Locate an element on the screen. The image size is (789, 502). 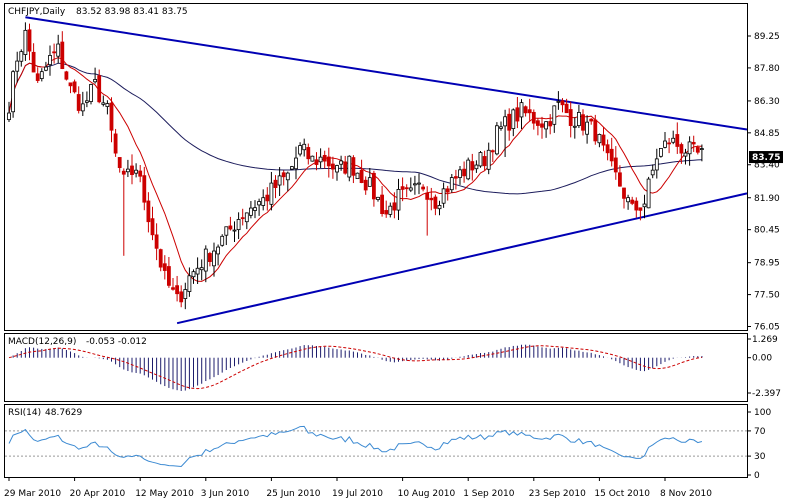
macd-tick-label: -2.397 is located at coordinates (766, 394).